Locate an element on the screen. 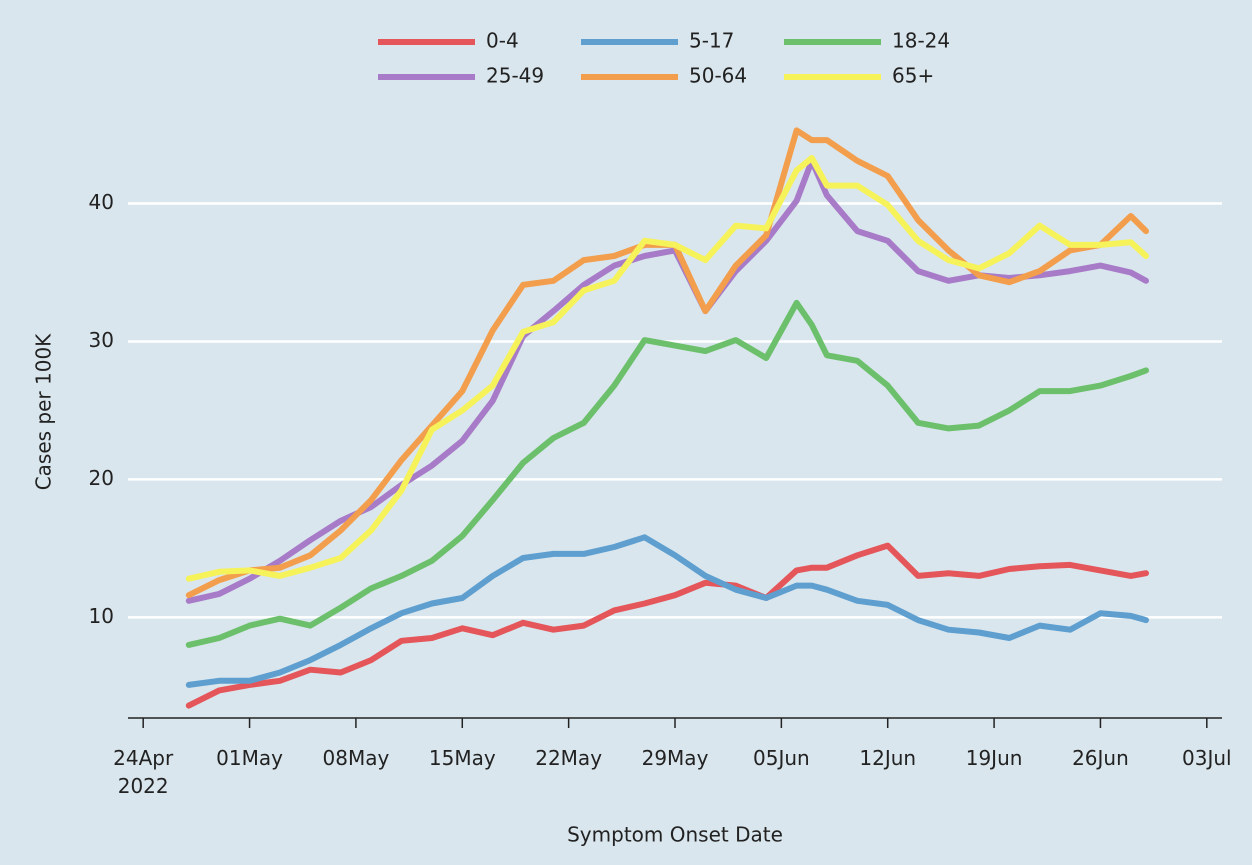 Image resolution: width=1252 pixels, height=865 pixels. y-tick-label: 20 is located at coordinates (101, 478).